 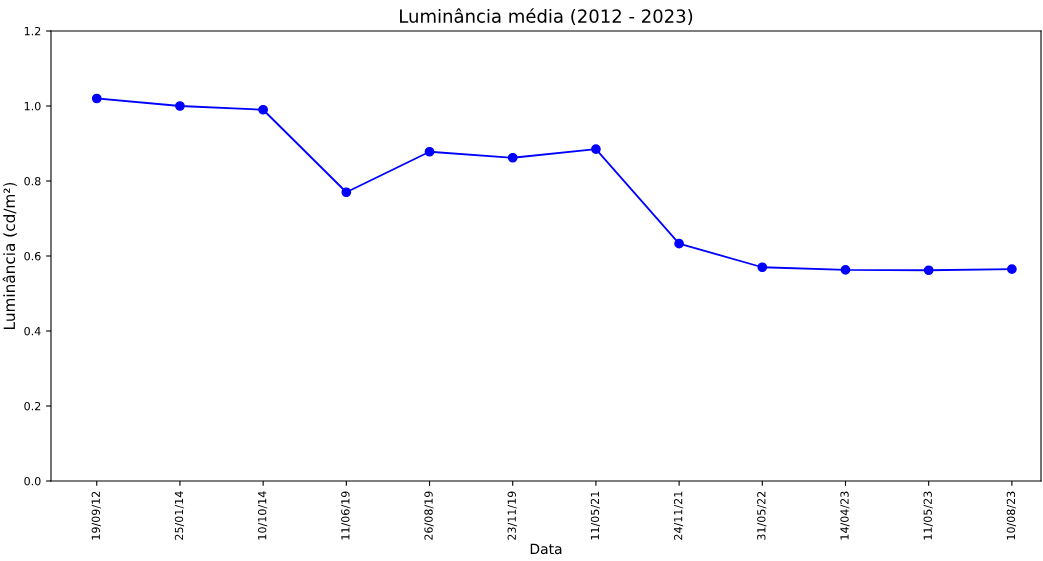 I want to click on x-tick-label: 19/09/12, so click(x=96, y=515).